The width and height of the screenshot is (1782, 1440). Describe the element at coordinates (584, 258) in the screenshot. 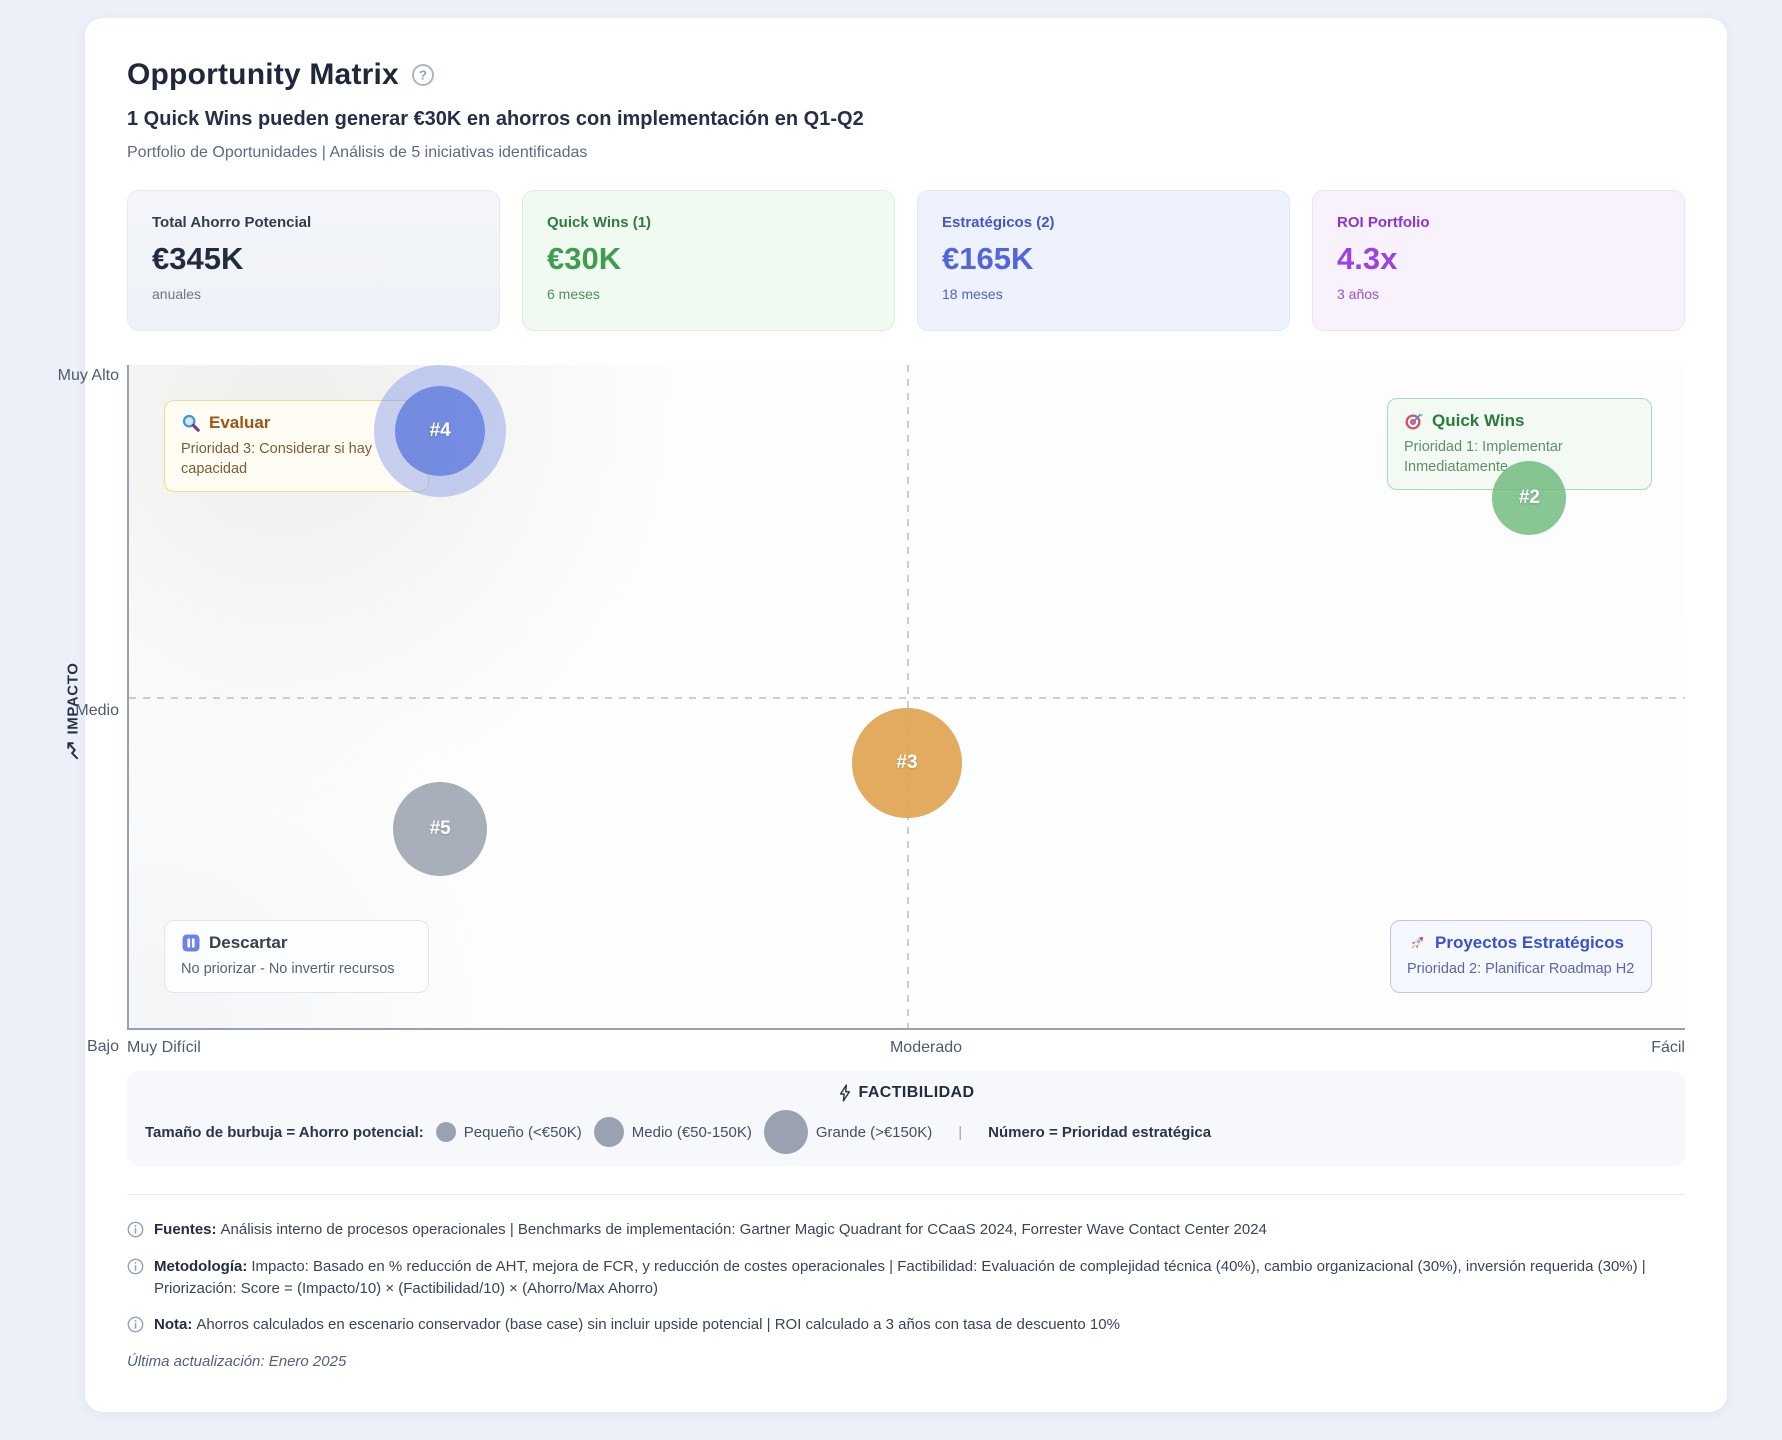

I see `stat-value: €30K` at that location.